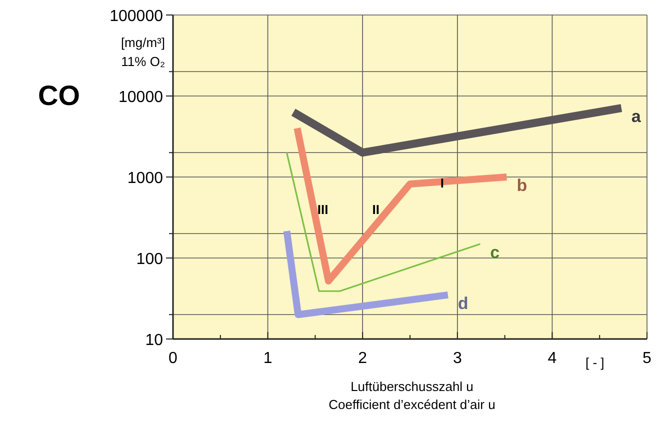 The image size is (656, 425). I want to click on series-label: a, so click(636, 116).